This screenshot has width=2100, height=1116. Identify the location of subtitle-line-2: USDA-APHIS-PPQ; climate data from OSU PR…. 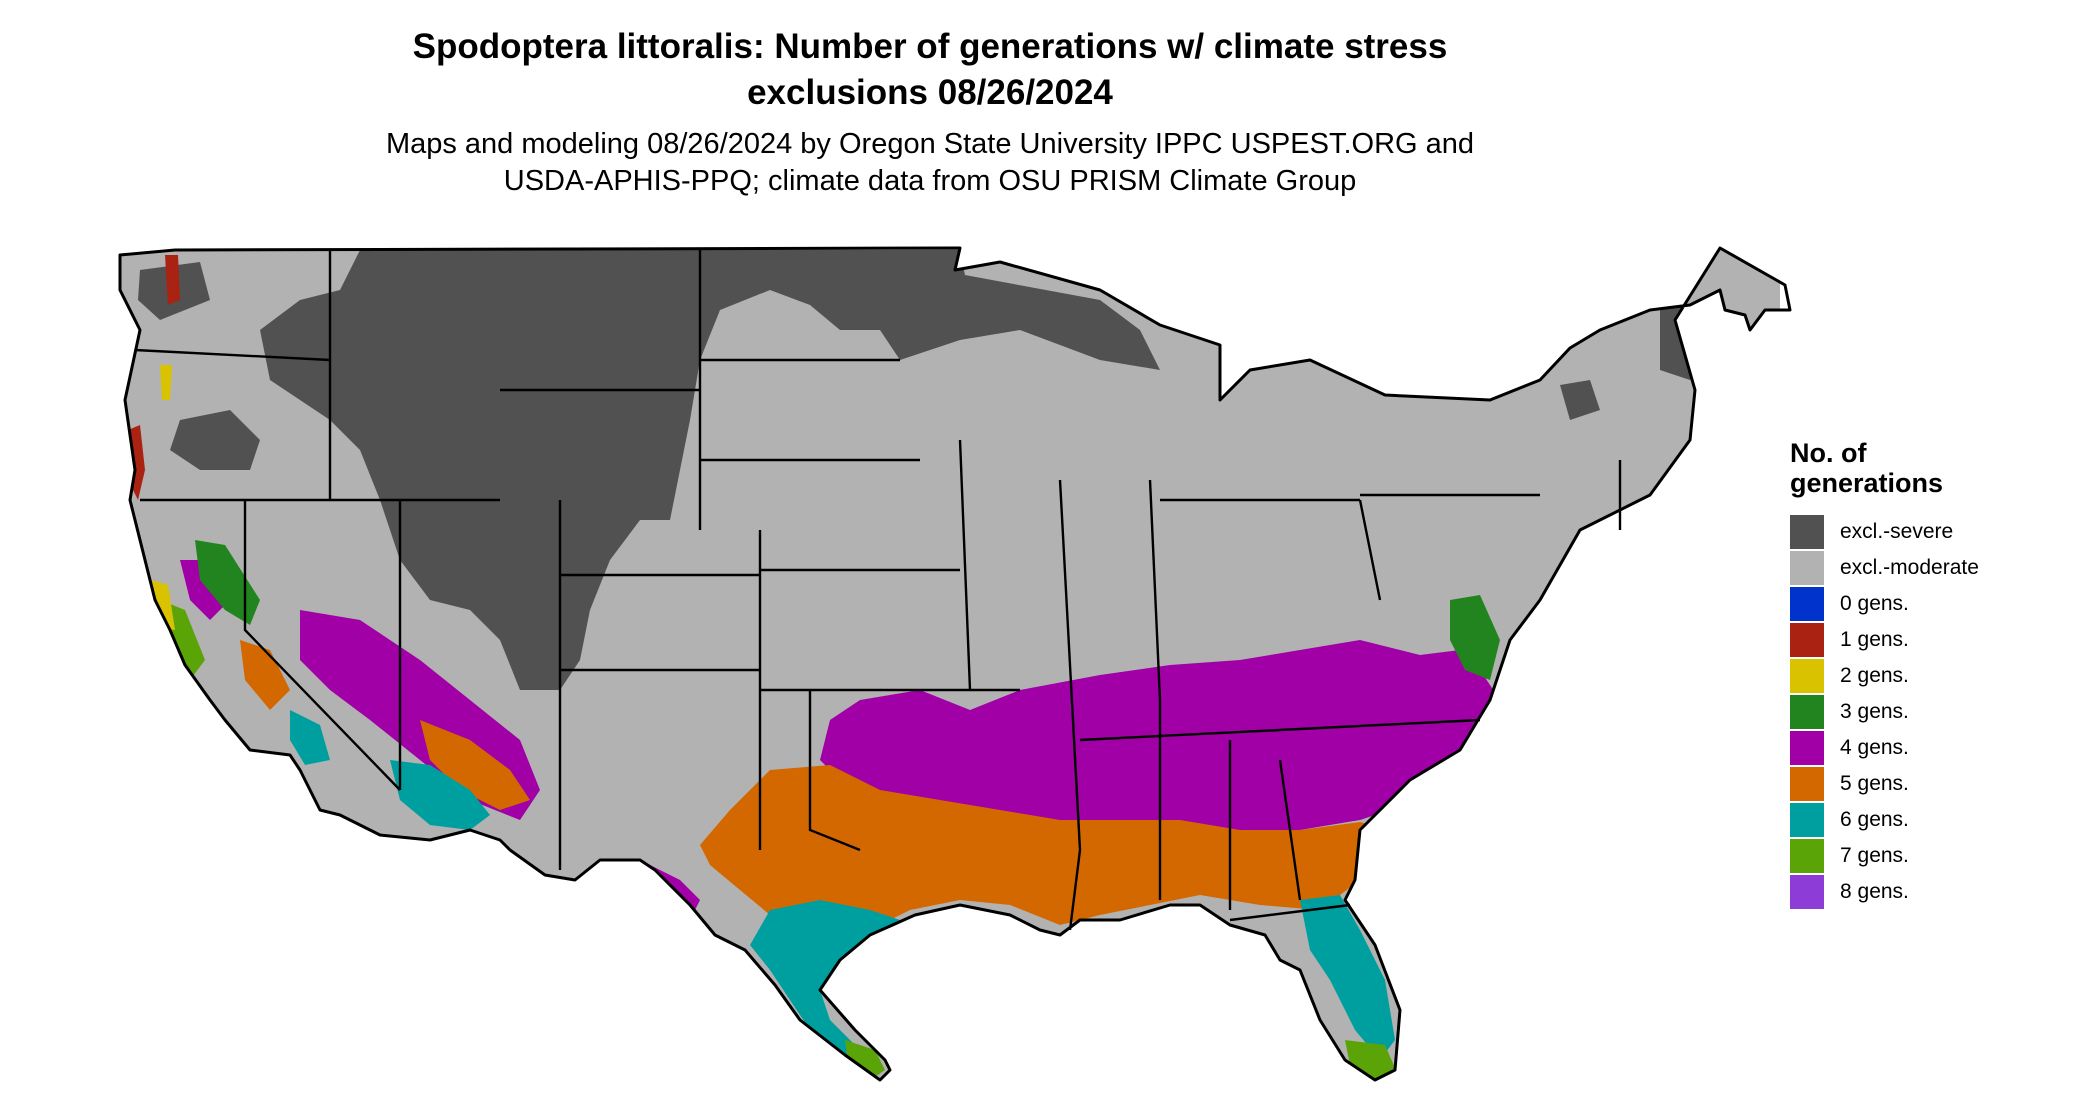
(930, 181).